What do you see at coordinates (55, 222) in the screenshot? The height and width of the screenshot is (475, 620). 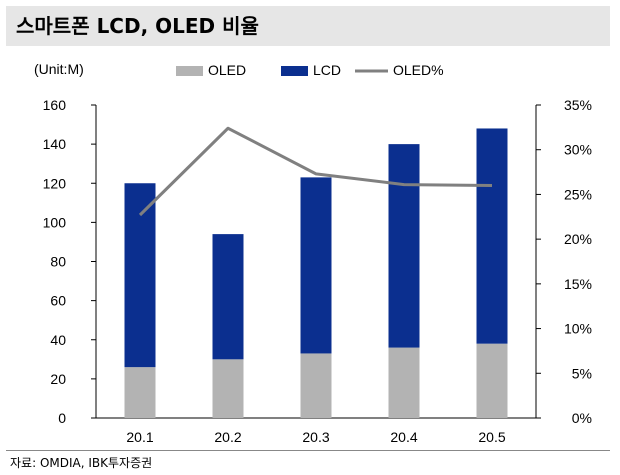 I see `y-left-tick-label: 100` at bounding box center [55, 222].